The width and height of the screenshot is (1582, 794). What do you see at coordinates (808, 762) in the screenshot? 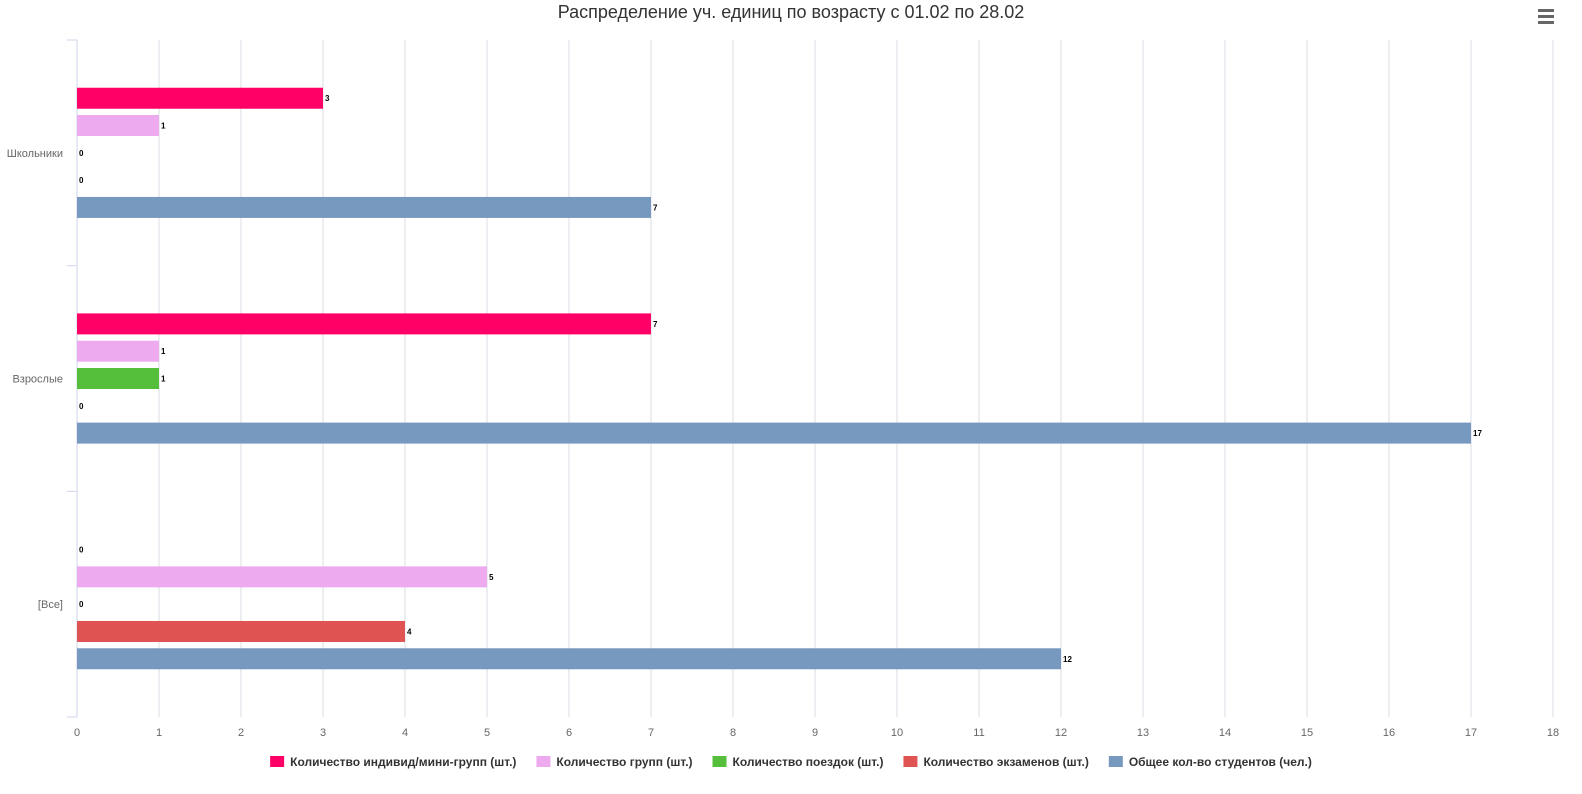
I see `legend-item-label: Количество поездок (шт.)` at bounding box center [808, 762].